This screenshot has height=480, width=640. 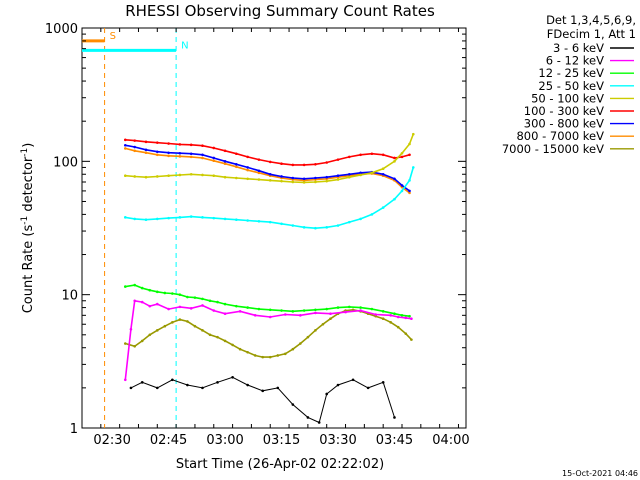 I want to click on legend-entry-label: 50 - 100 keV, so click(x=567, y=98).